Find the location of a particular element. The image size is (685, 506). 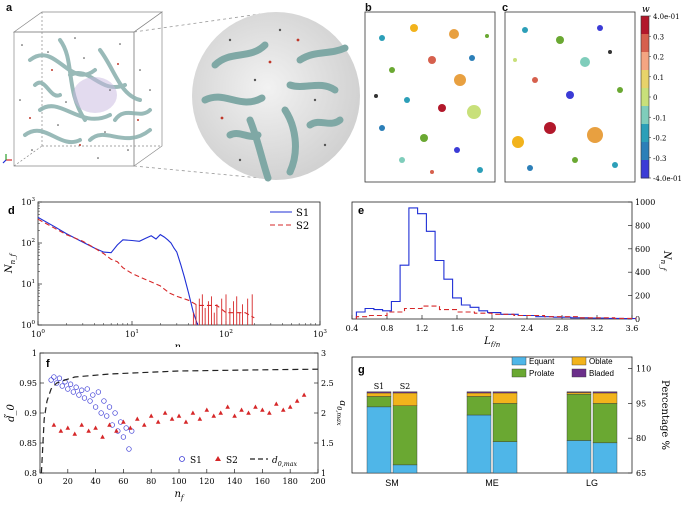

x-tick-label: 1.6 is located at coordinates (457, 328).